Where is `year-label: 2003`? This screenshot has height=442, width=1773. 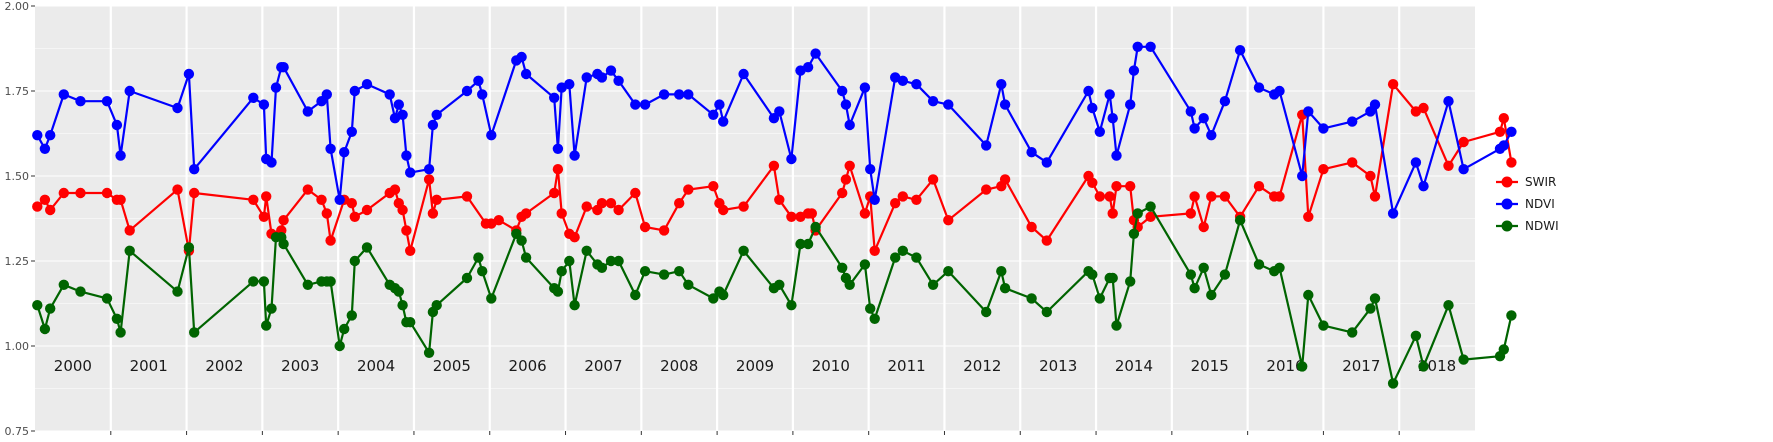 year-label: 2003 is located at coordinates (300, 366).